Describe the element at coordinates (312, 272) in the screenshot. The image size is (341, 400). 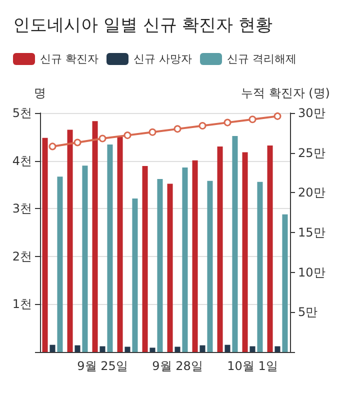
I see `y2-tick-label: 10만` at that location.